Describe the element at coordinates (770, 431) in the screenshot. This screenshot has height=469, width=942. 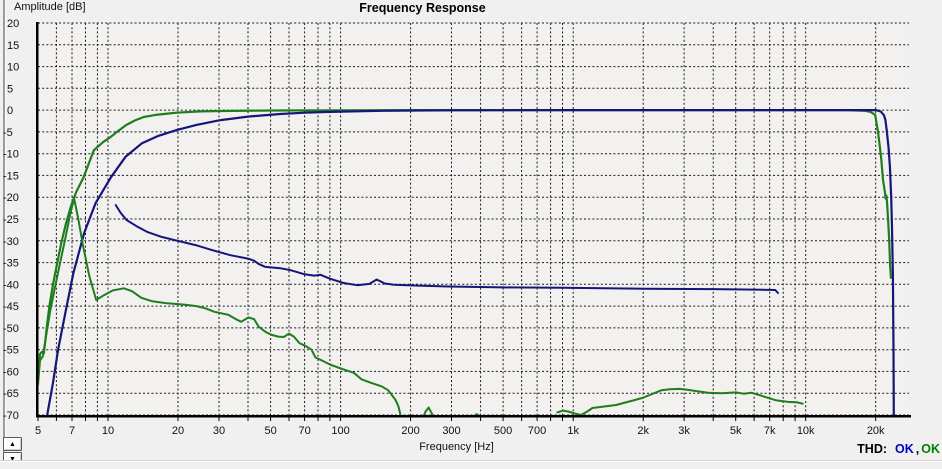
I see `svg-text: 7k` at that location.